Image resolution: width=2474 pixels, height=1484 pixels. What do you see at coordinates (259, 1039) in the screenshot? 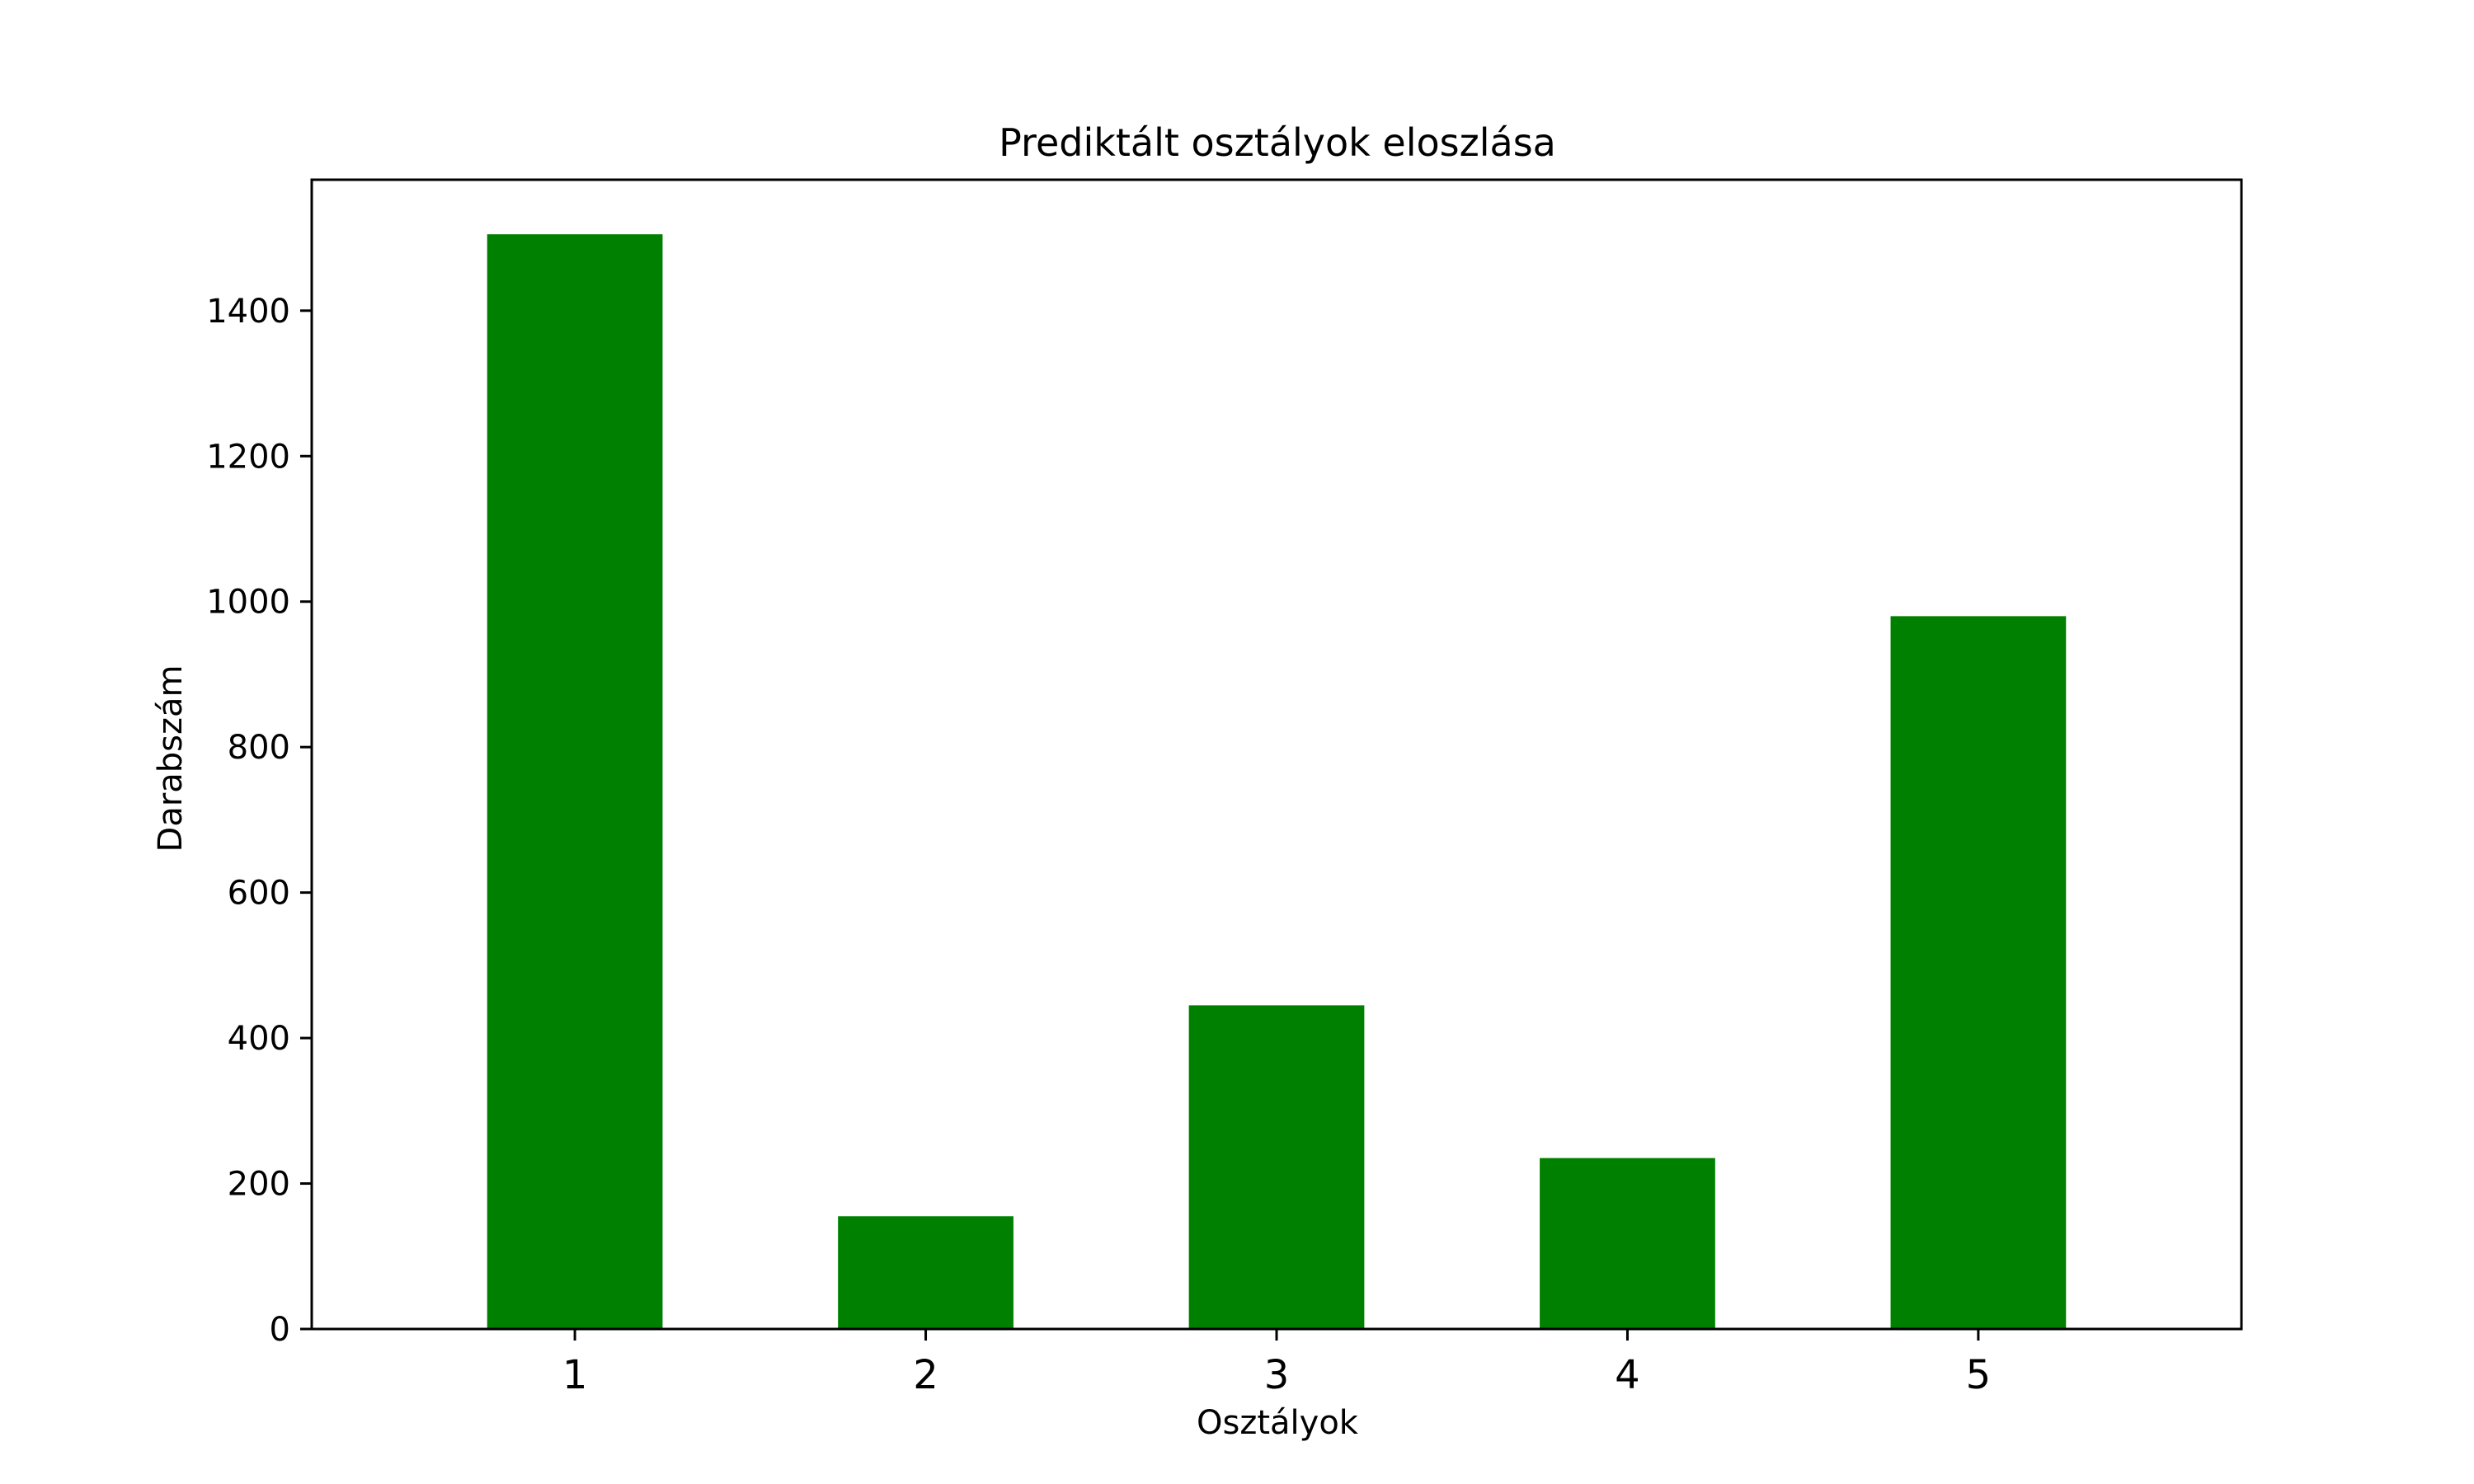
I see `y-tick-label: 400` at bounding box center [259, 1039].